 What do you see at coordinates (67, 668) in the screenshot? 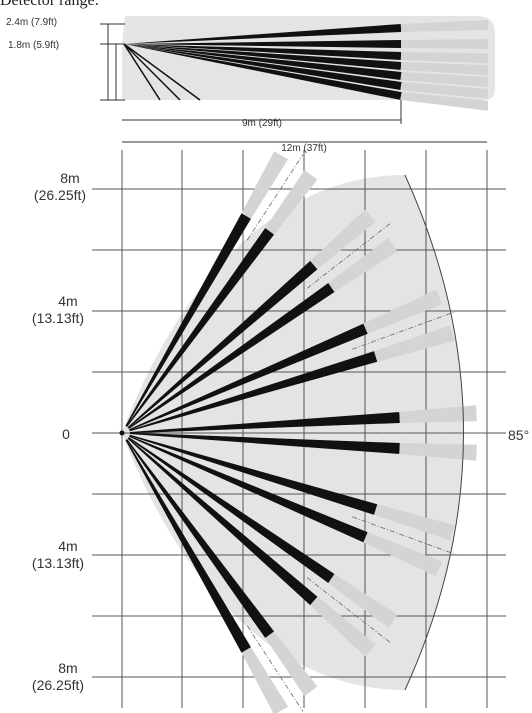
I see `y-label-8m-bottom: 8m` at bounding box center [67, 668].